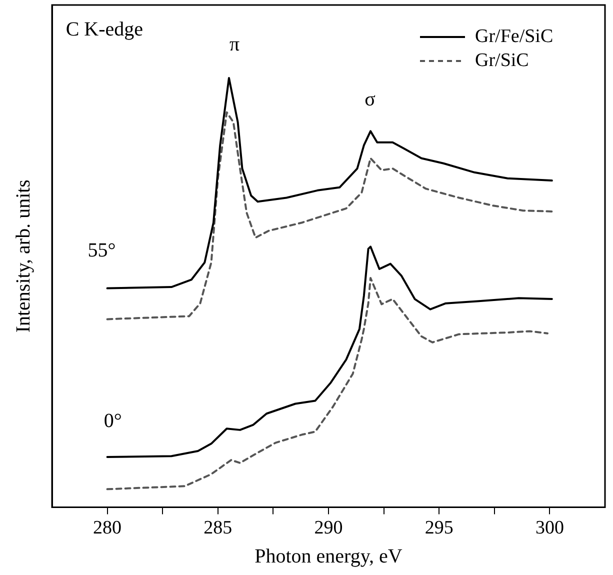 Image resolution: width=613 pixels, height=575 pixels. Describe the element at coordinates (549, 528) in the screenshot. I see `x-tick-label: 300` at that location.